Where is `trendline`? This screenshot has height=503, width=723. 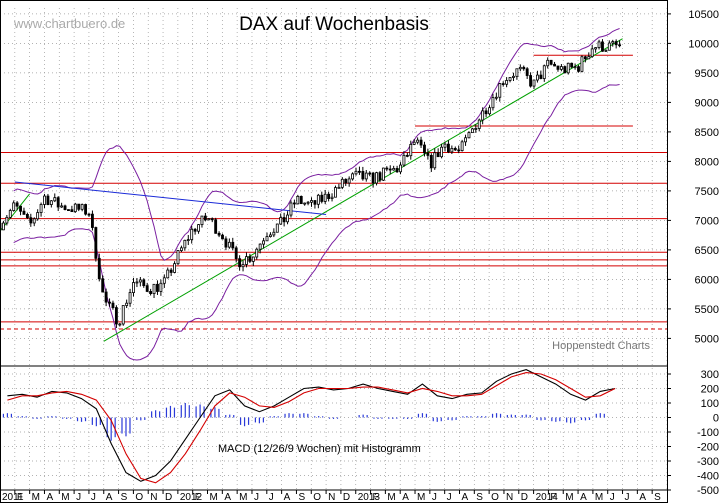
trendline is located at coordinates (170, 198).